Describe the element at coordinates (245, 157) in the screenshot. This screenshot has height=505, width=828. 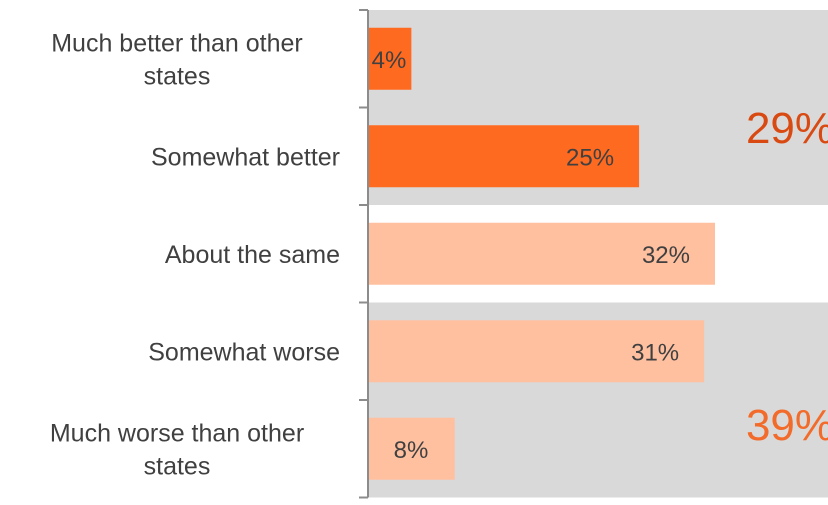
I see `category-label-2-line-1: Somewhat better` at that location.